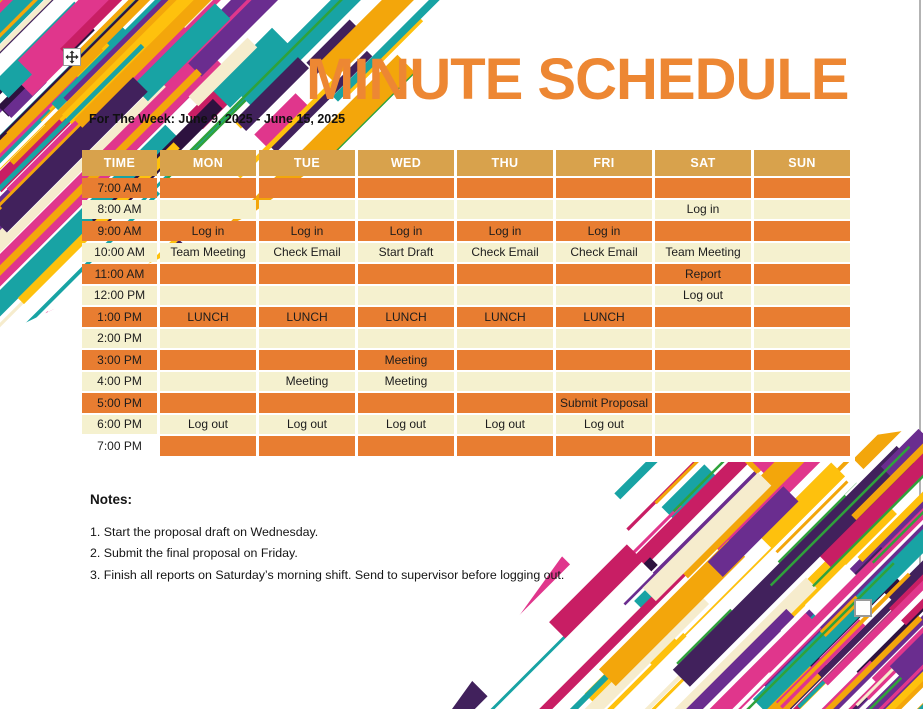  I want to click on move-handle, so click(72, 57).